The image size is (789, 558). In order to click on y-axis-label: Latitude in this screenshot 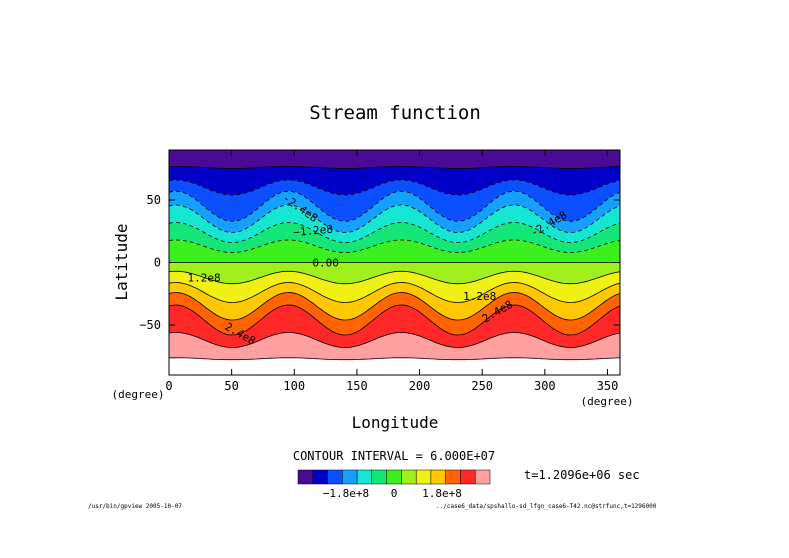, I will do `click(121, 261)`.